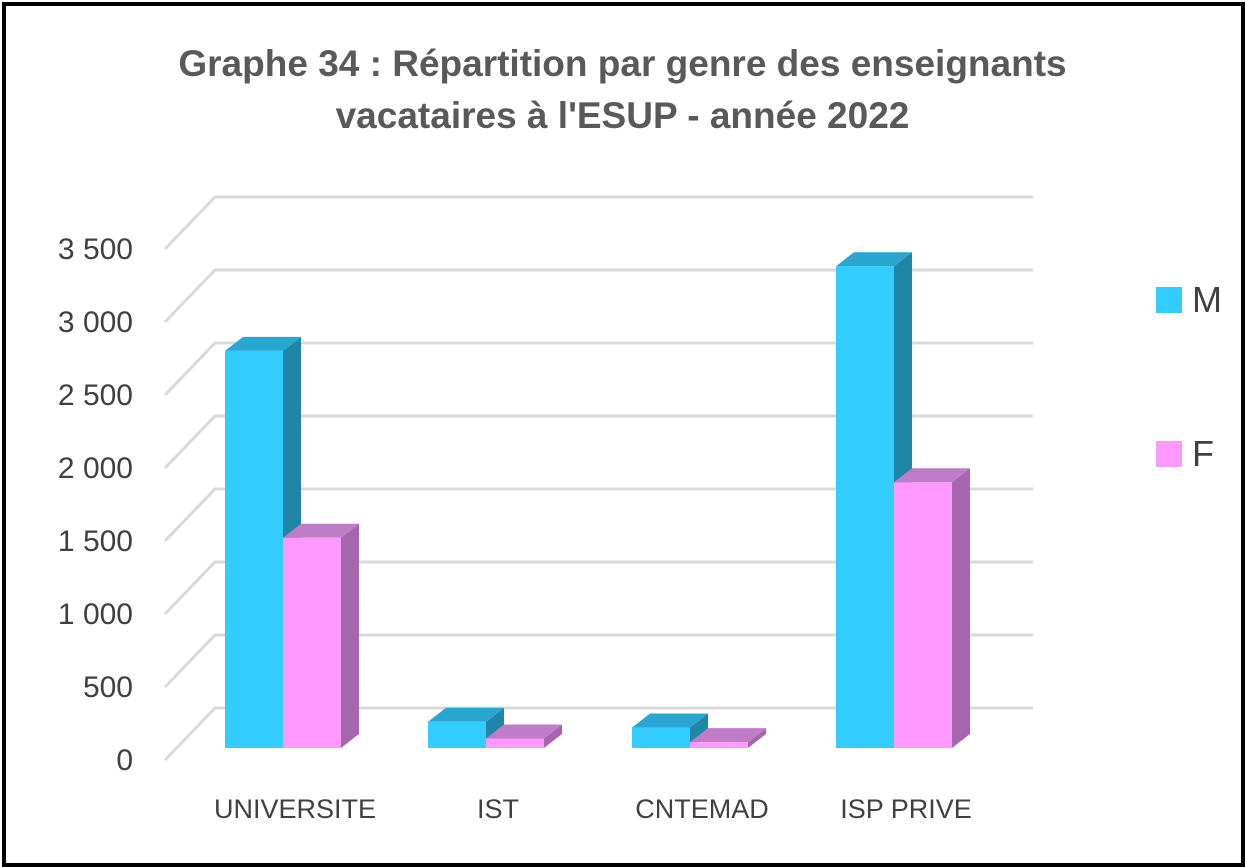 The width and height of the screenshot is (1245, 867). Describe the element at coordinates (95, 505) in the screenshot. I see `y-axis-ticks: 0 500 1 000 1 500 2 000 2 500 3 000 3 500` at that location.